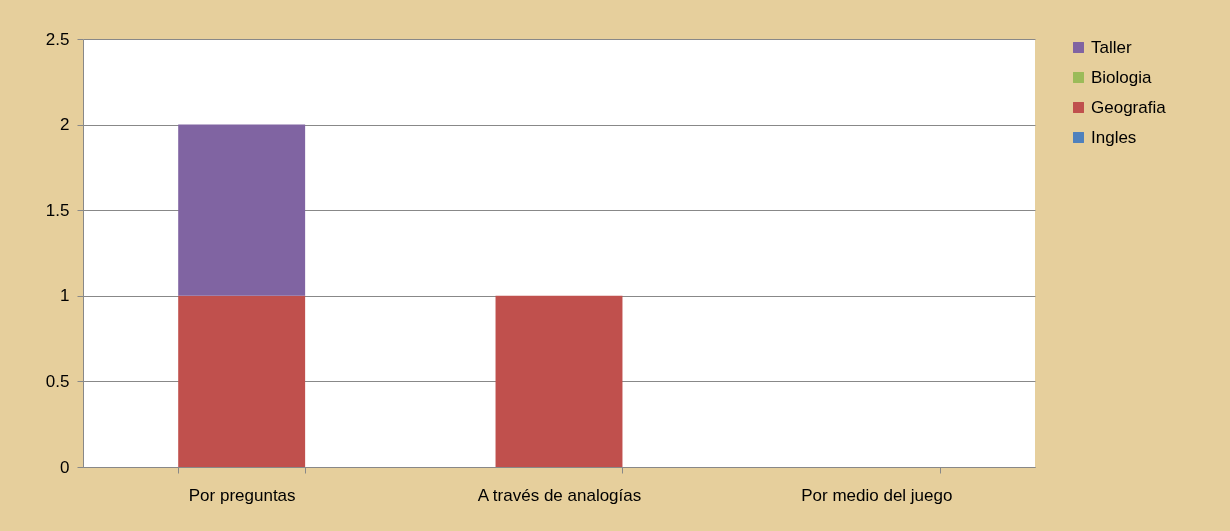 This screenshot has width=1230, height=531. What do you see at coordinates (1114, 137) in the screenshot?
I see `legend-label: Ingles` at bounding box center [1114, 137].